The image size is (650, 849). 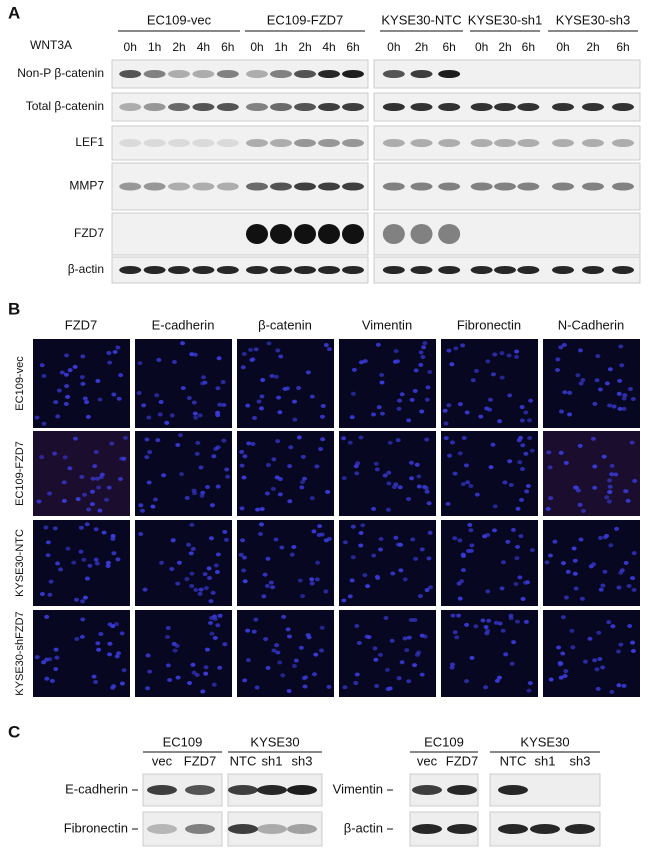 What do you see at coordinates (81, 563) in the screenshot?
I see `micrograph` at bounding box center [81, 563].